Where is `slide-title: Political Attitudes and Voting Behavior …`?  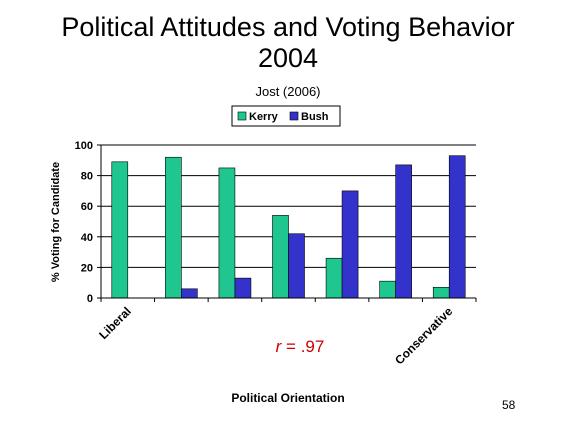
slide-title: Political Attitudes and Voting Behavior … is located at coordinates (288, 43).